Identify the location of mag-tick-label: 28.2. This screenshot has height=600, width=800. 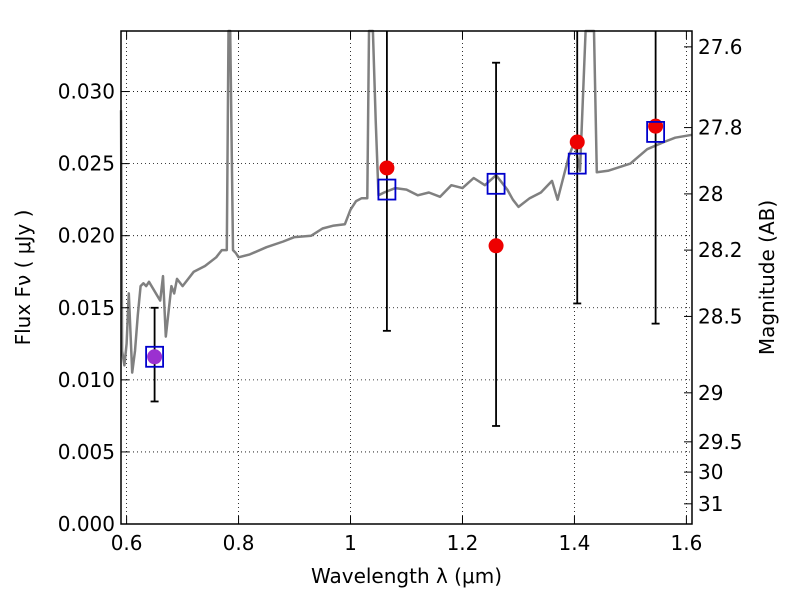
(720, 250).